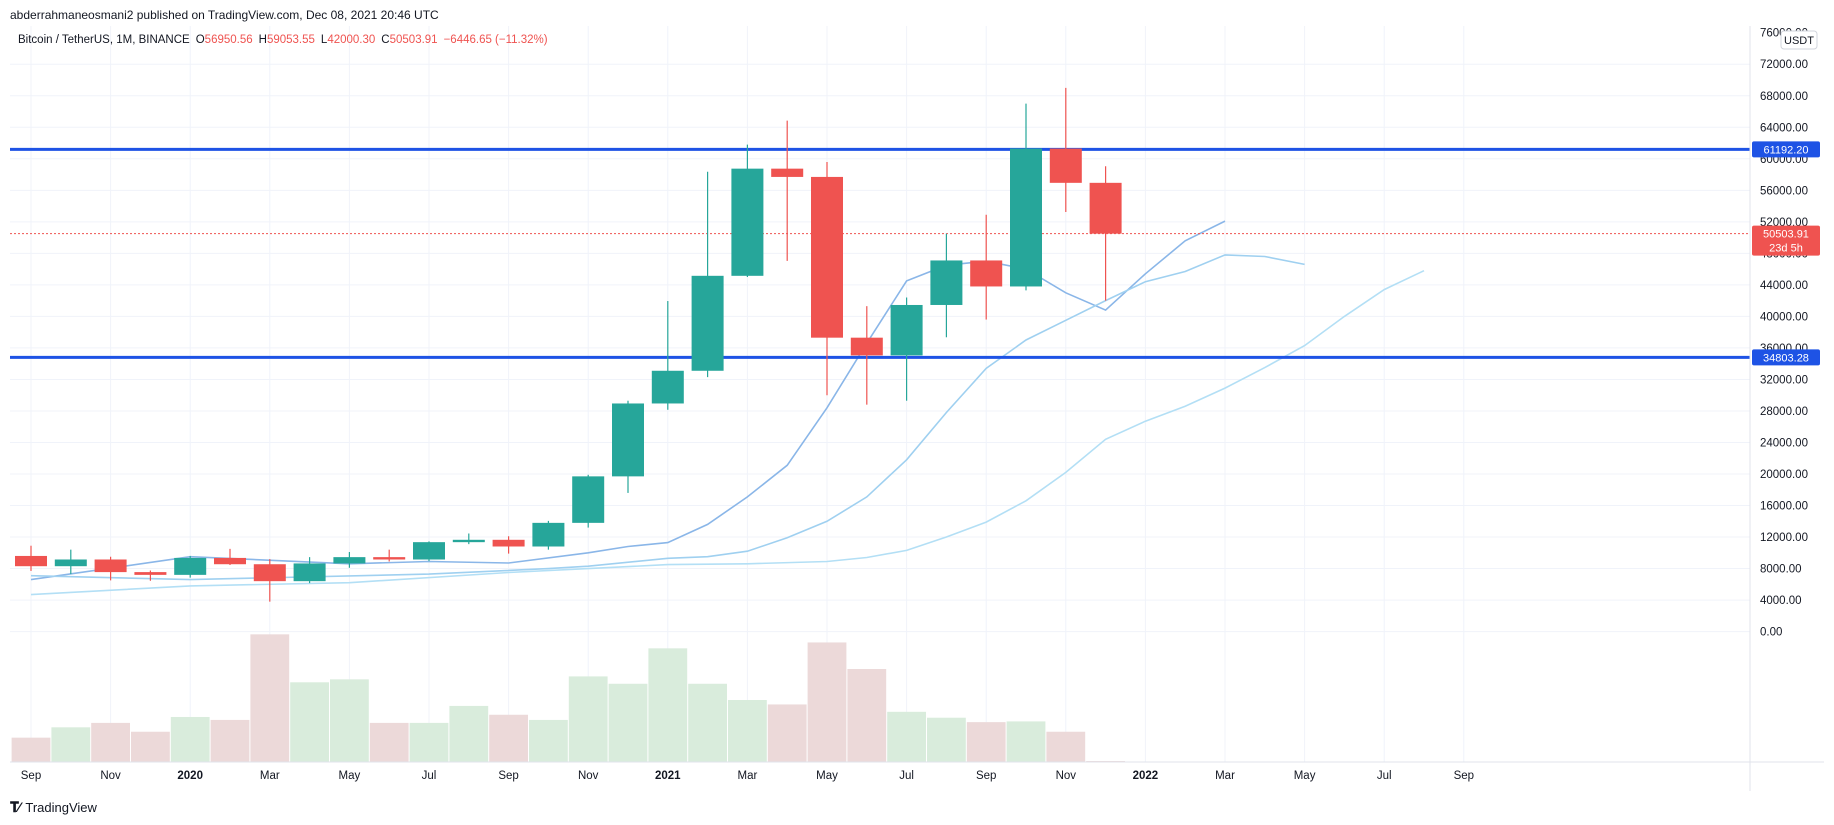 Image resolution: width=1834 pixels, height=825 pixels. What do you see at coordinates (200, 40) in the screenshot?
I see `legend-open-label: O` at bounding box center [200, 40].